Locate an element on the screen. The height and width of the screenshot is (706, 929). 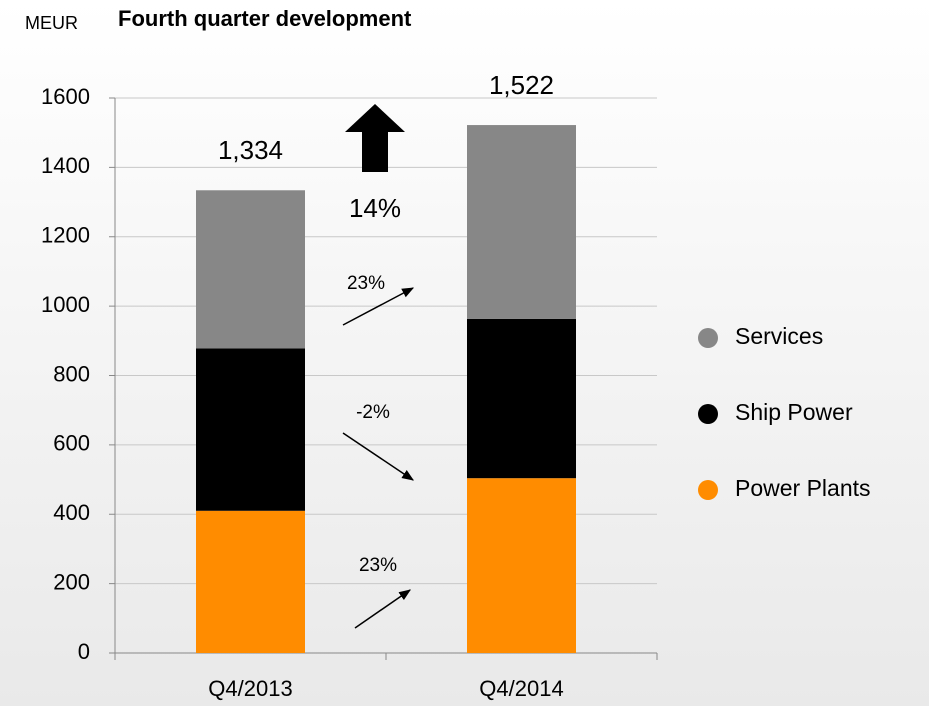
legend-label: Ship Power is located at coordinates (794, 412).